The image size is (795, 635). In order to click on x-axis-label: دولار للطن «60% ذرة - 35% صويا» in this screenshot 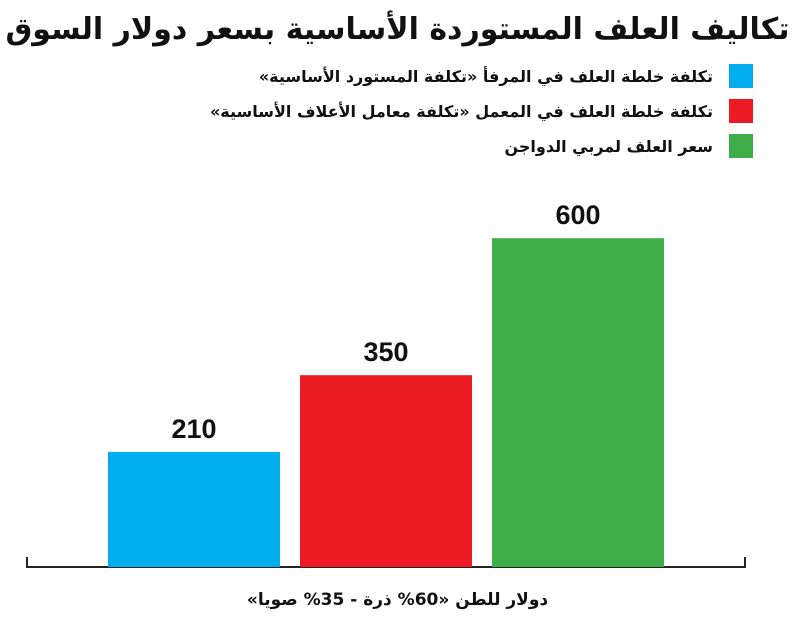, I will do `click(397, 600)`.